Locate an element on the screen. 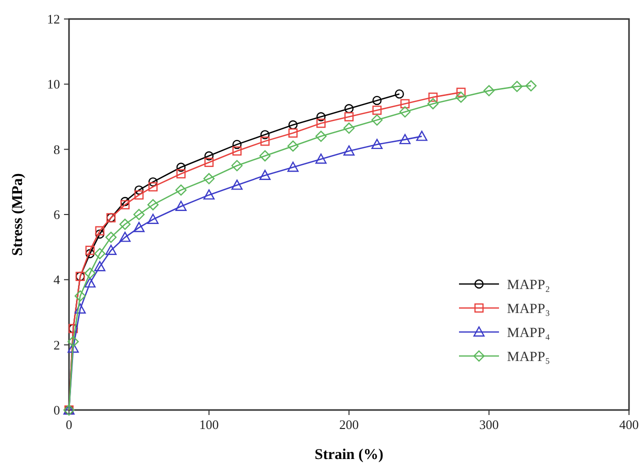 The width and height of the screenshot is (642, 475). x-tick-label: 200 is located at coordinates (349, 424).